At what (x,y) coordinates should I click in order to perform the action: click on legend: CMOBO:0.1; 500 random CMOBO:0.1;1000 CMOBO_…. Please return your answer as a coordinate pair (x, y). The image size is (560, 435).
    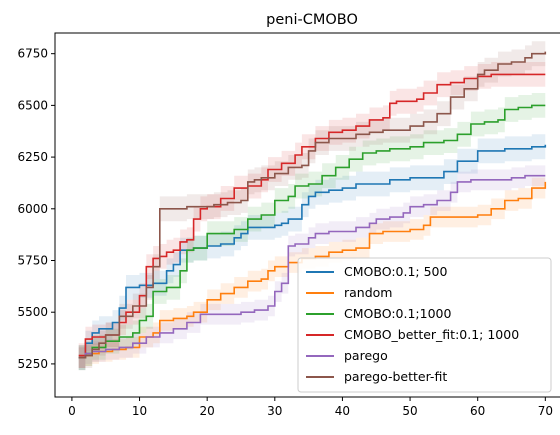
    Looking at the image, I should click on (424, 325).